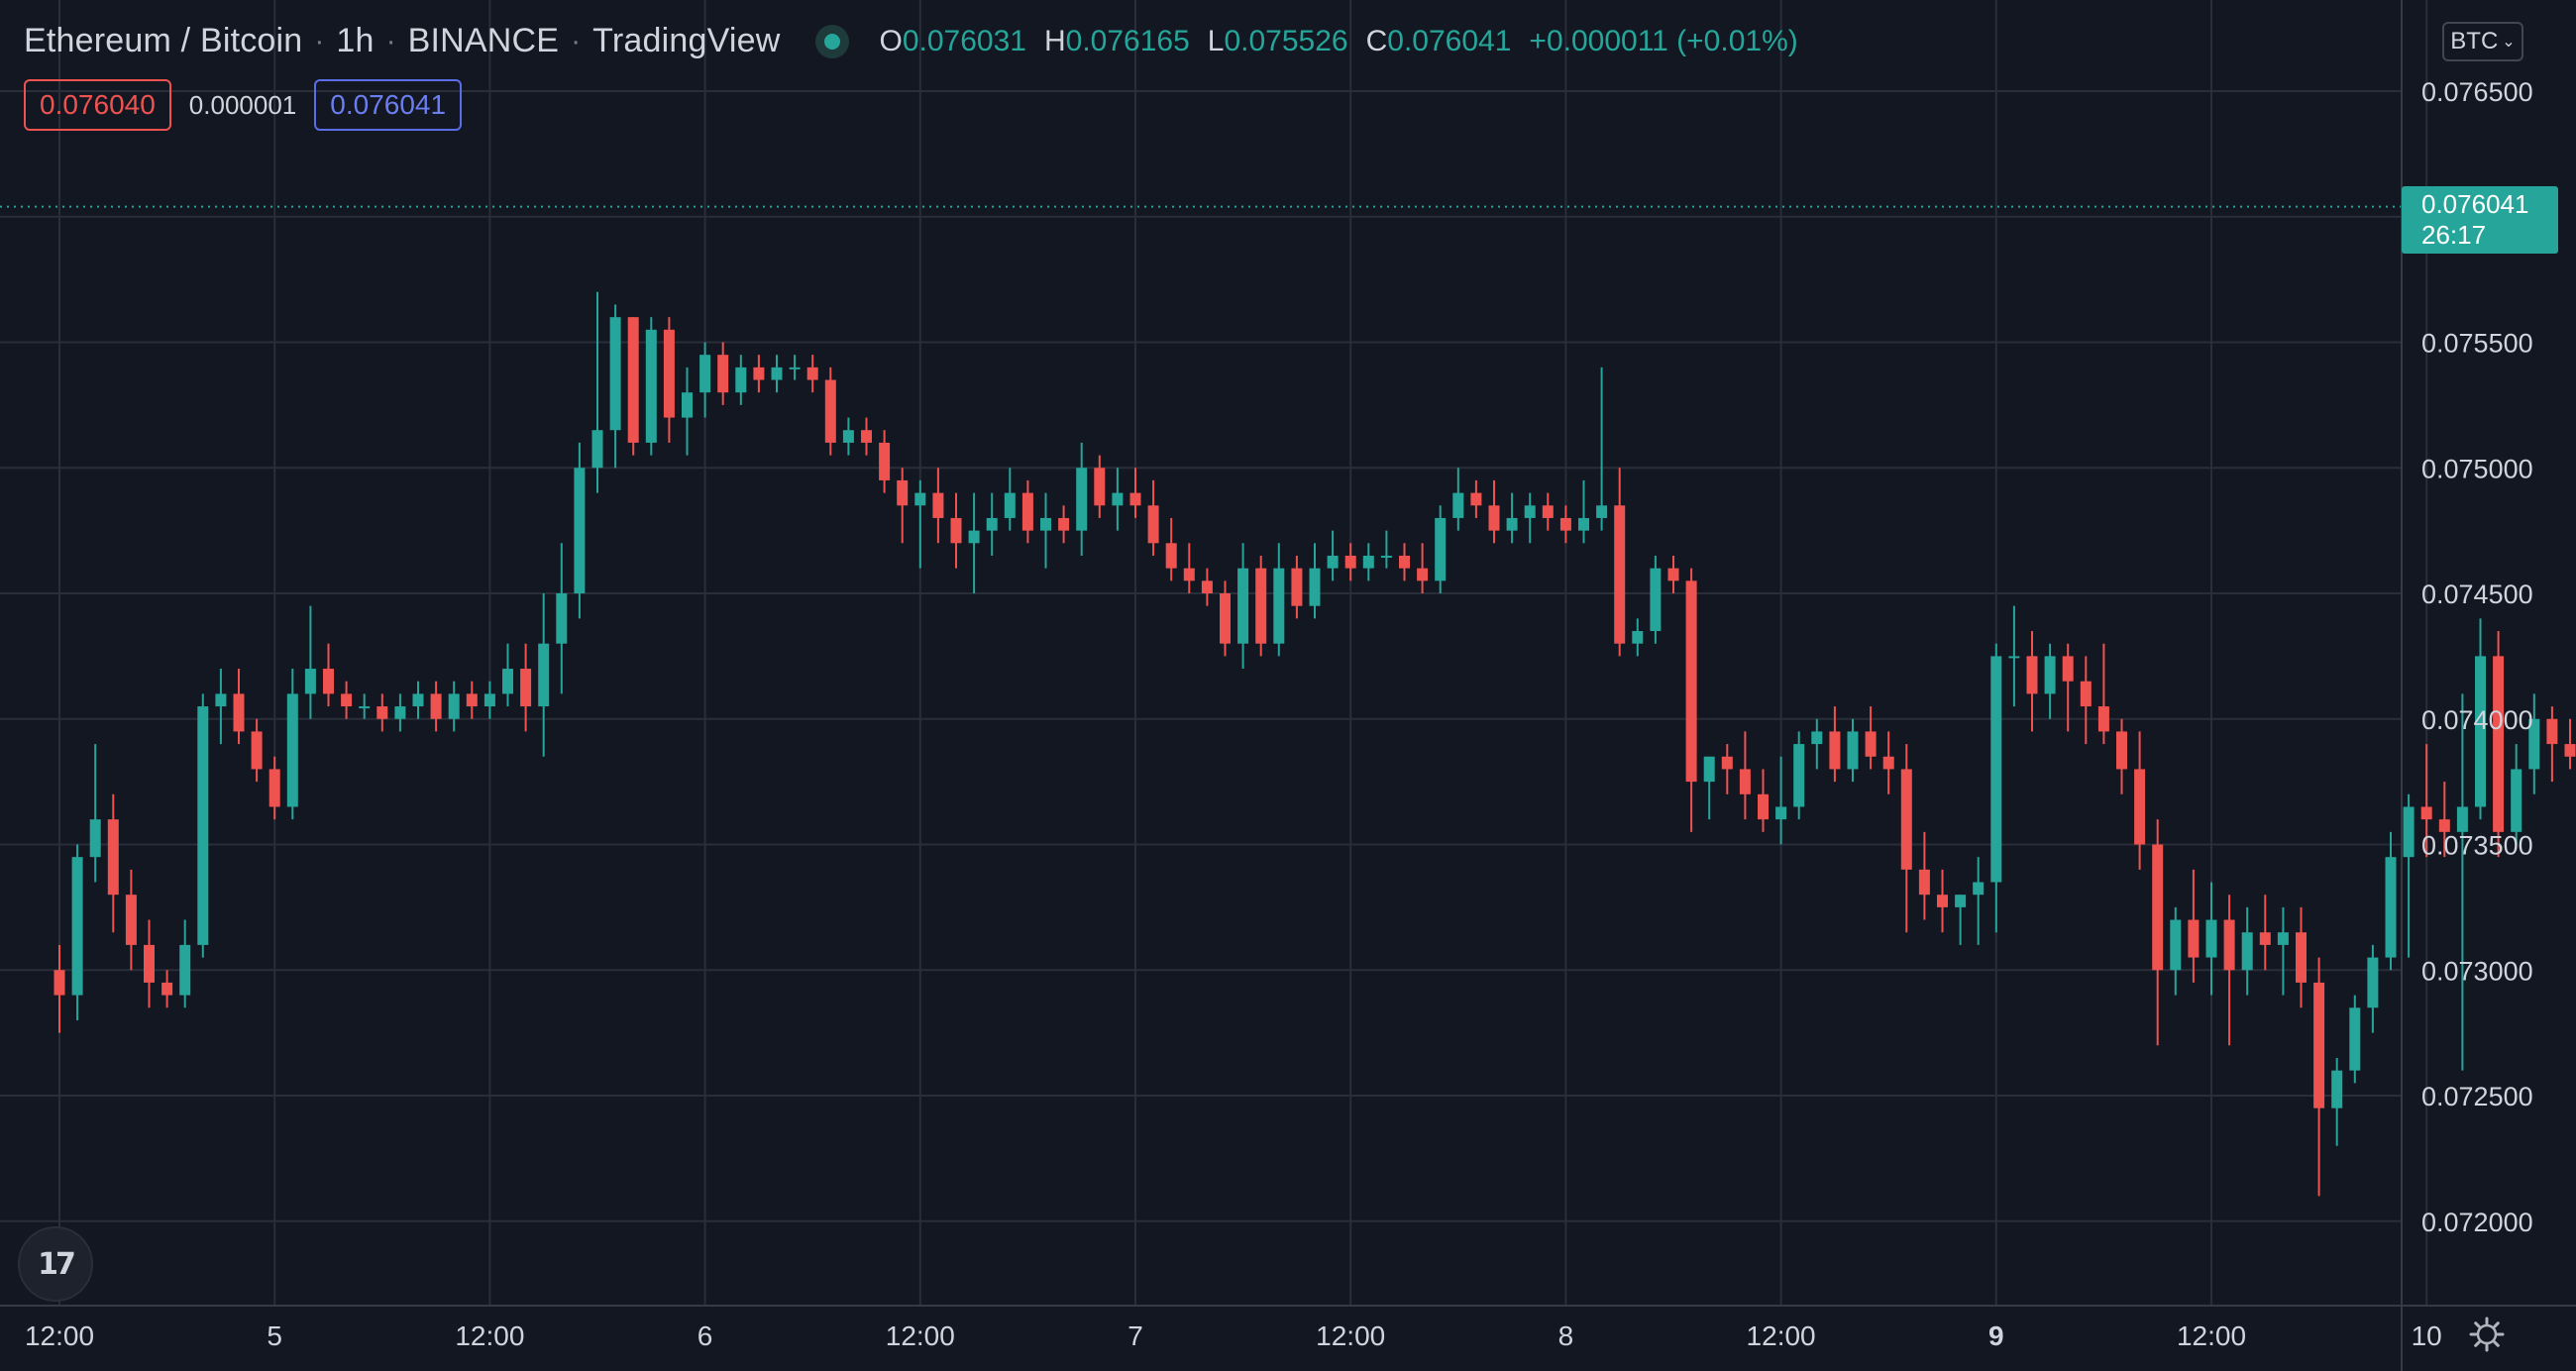 This screenshot has width=2576, height=1371. I want to click on spread-value: 0.000001, so click(243, 104).